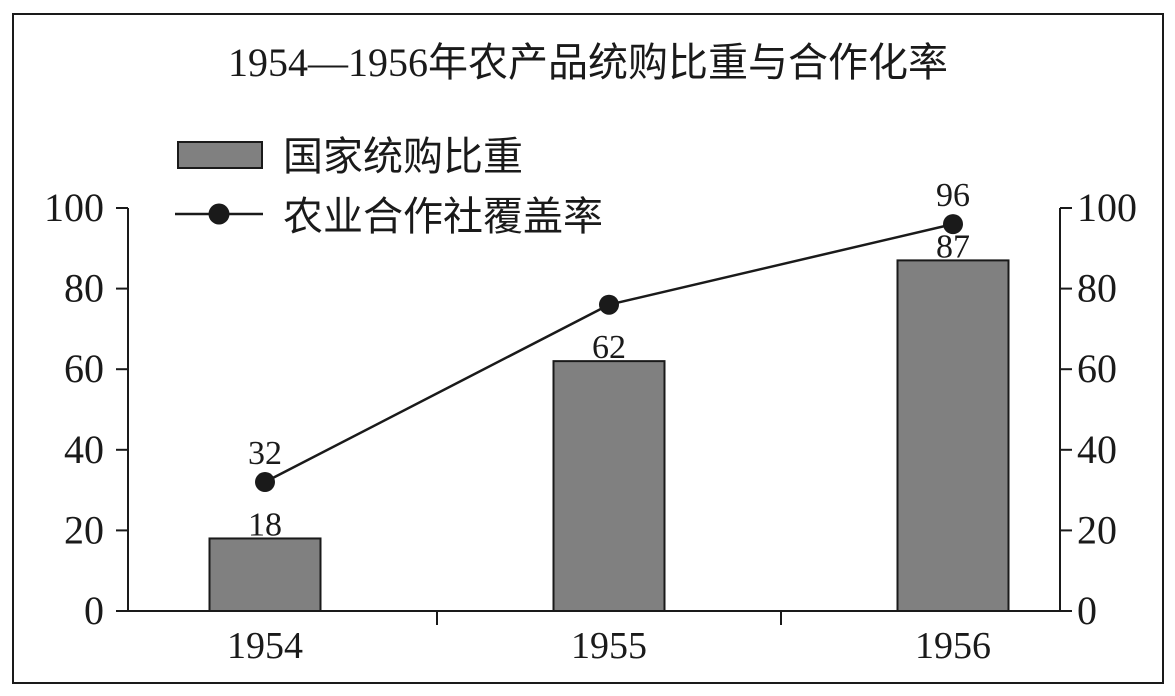  I want to click on bar-1956, so click(953, 435).